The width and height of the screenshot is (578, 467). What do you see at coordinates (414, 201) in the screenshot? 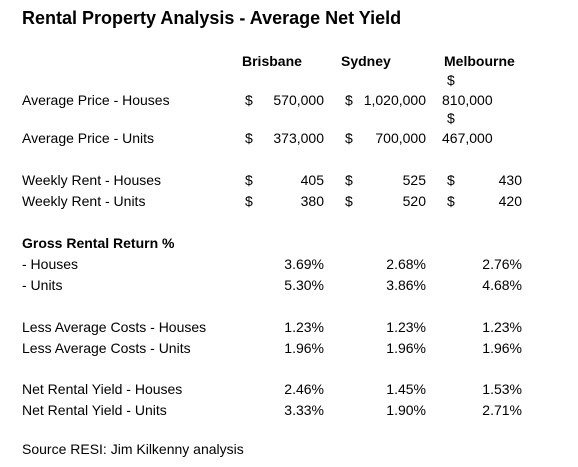
I see `cell-rent-units-sydney: 520` at bounding box center [414, 201].